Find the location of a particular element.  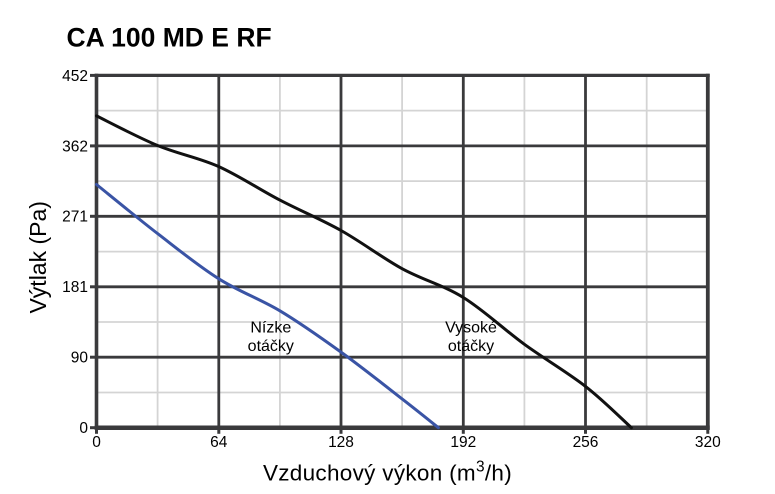

svg-text: 90 is located at coordinates (80, 358).